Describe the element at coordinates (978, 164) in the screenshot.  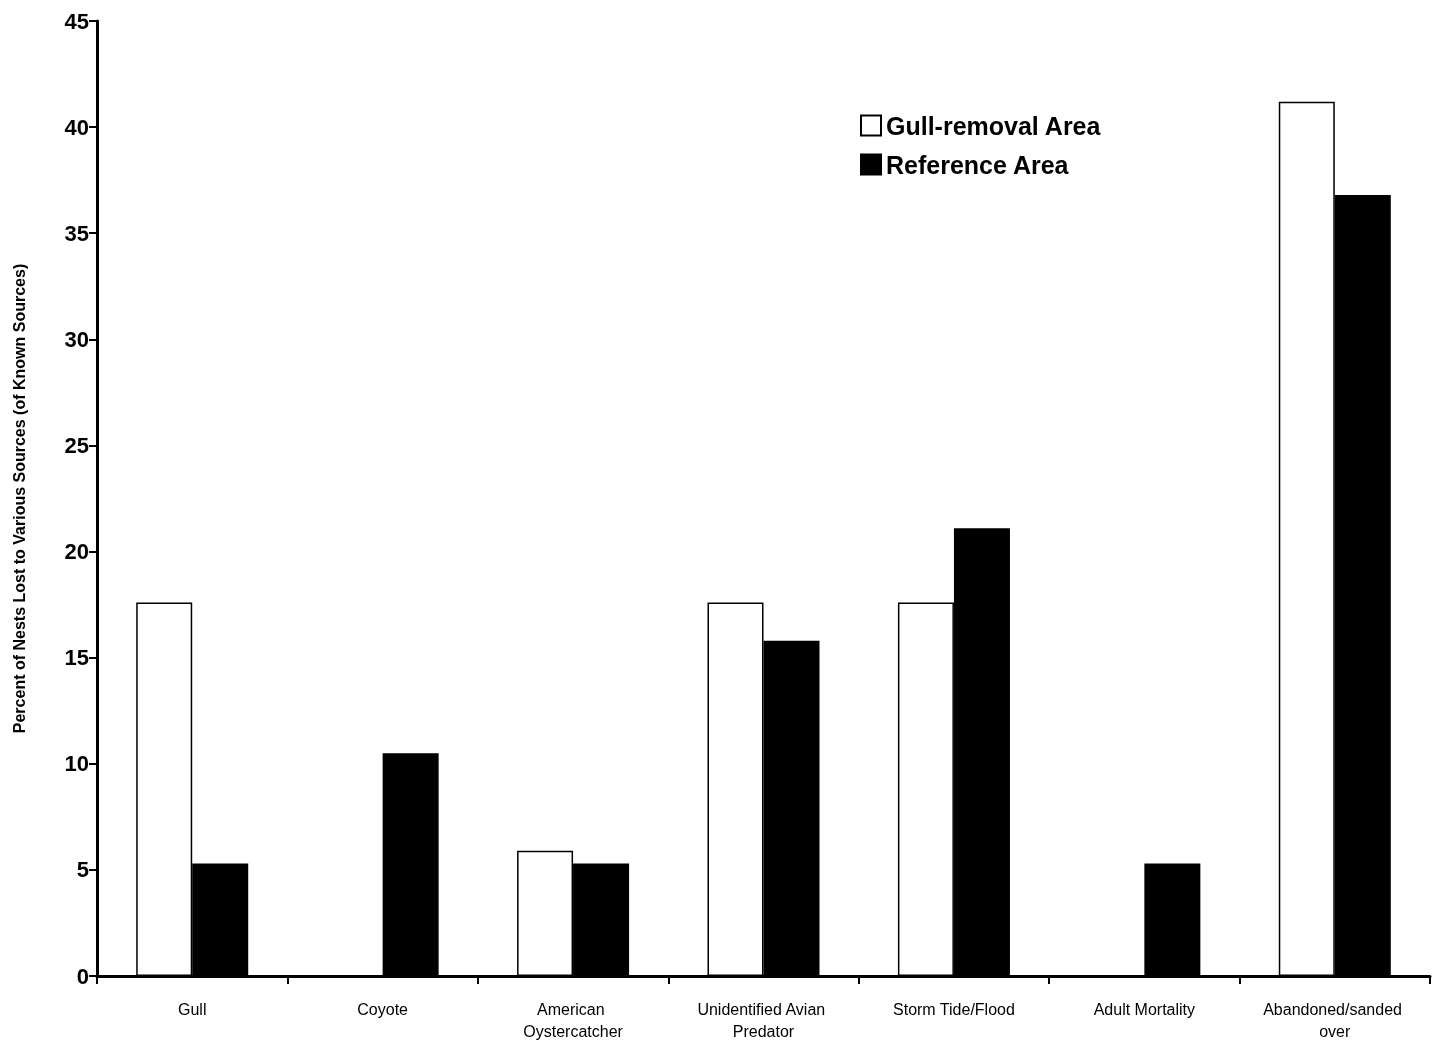
I see `legend-label: Reference Area` at that location.